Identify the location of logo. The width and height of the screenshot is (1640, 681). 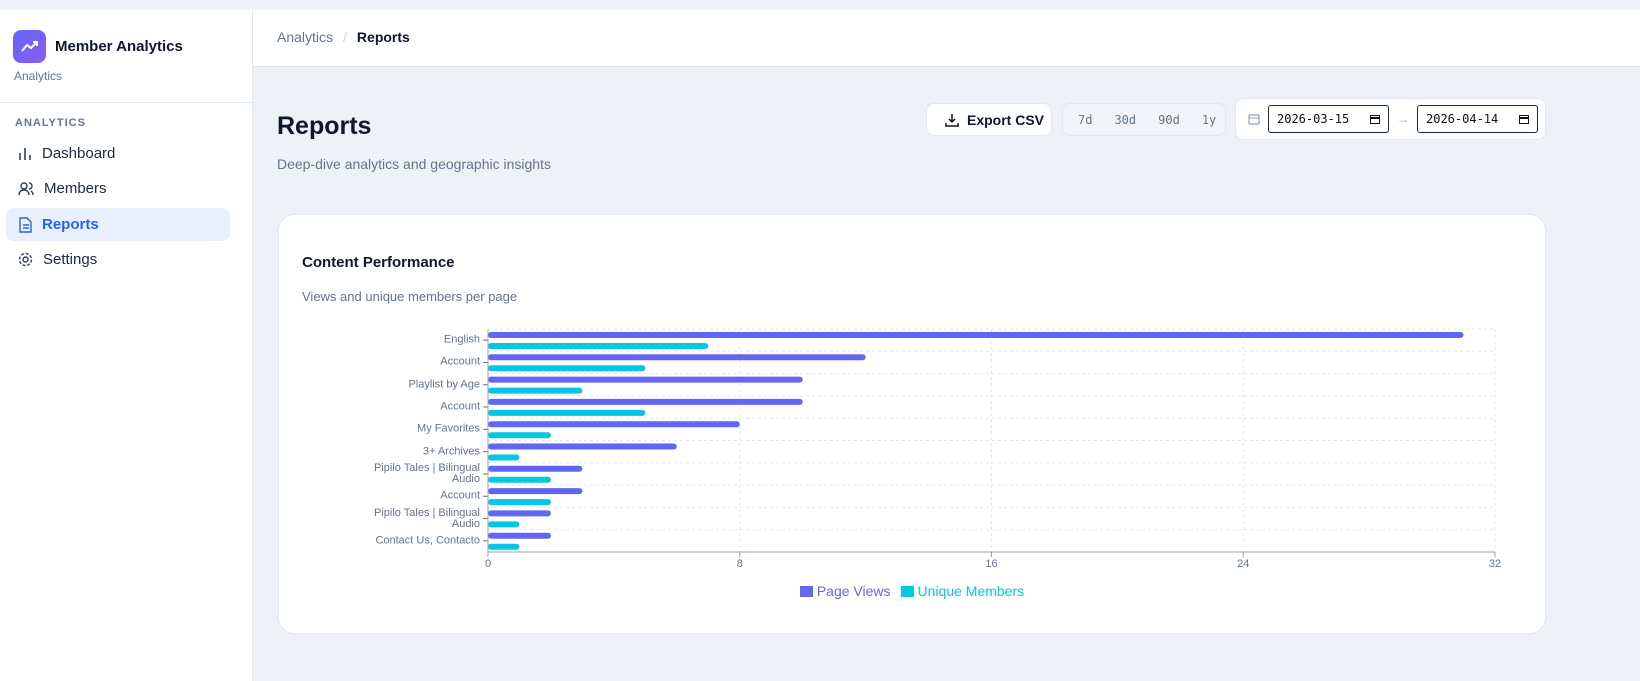
(29, 46).